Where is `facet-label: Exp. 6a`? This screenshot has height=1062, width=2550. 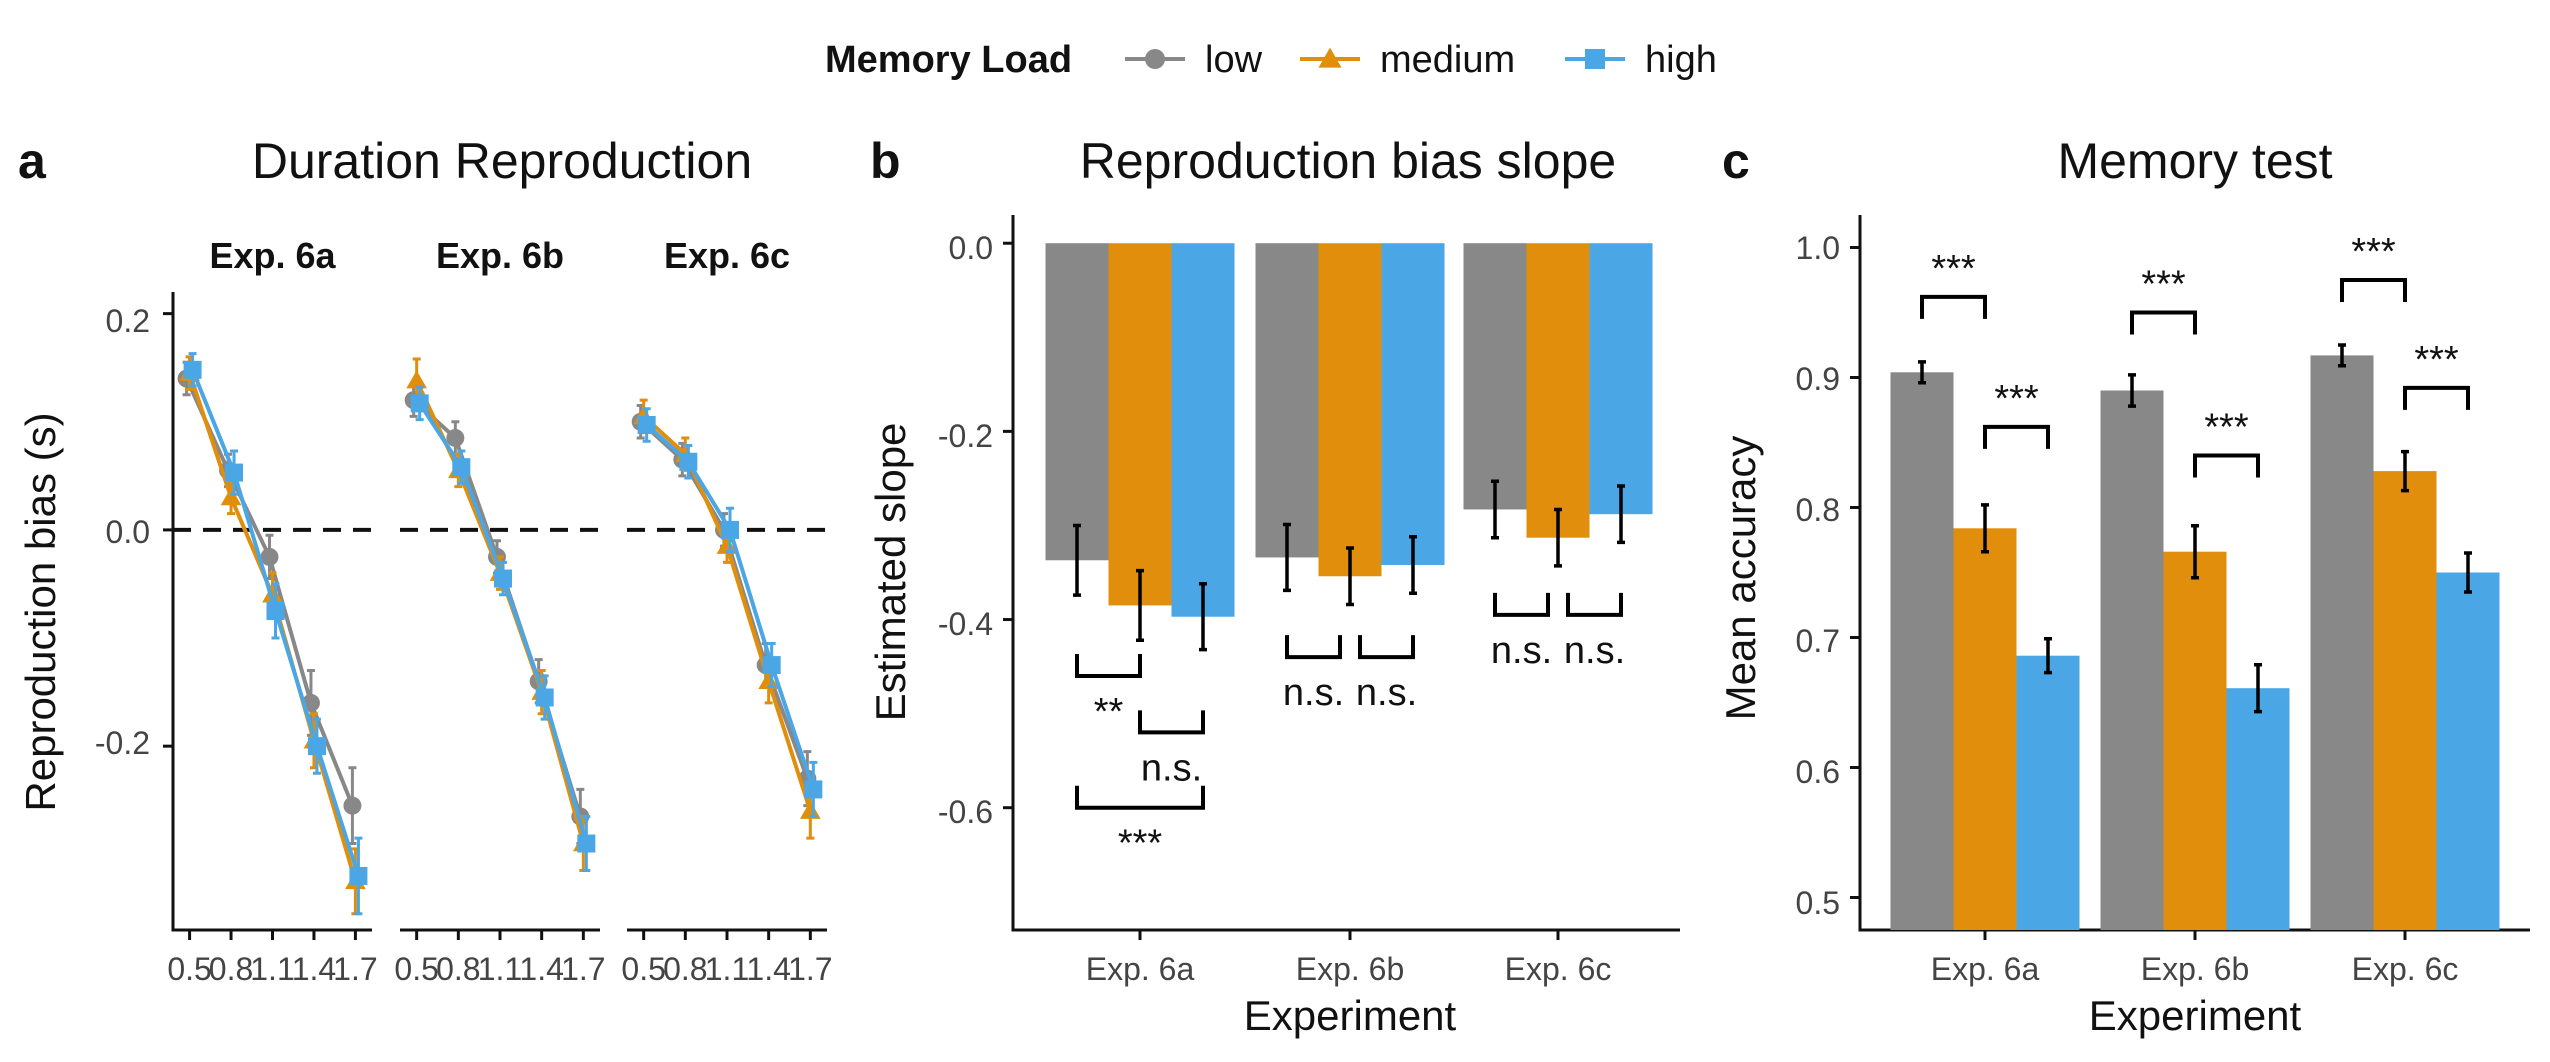
facet-label: Exp. 6a is located at coordinates (272, 255).